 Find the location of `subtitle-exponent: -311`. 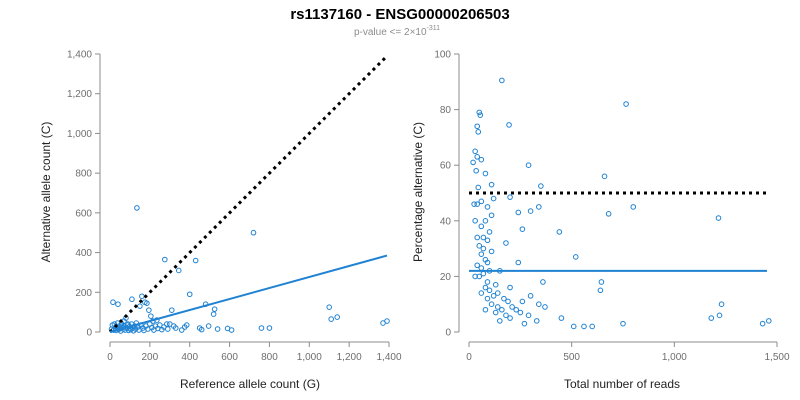

subtitle-exponent: -311 is located at coordinates (434, 28).